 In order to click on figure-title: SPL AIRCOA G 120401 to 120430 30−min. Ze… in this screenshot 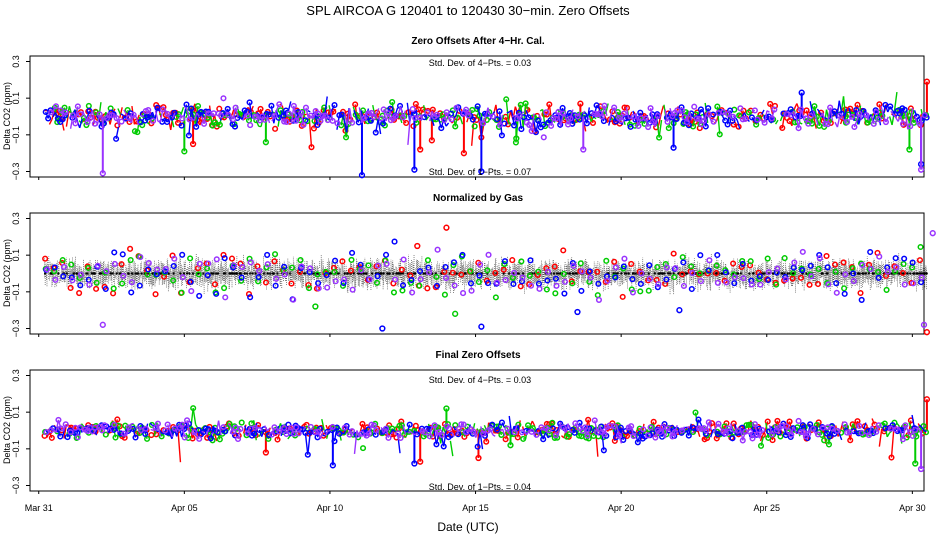, I will do `click(468, 10)`.